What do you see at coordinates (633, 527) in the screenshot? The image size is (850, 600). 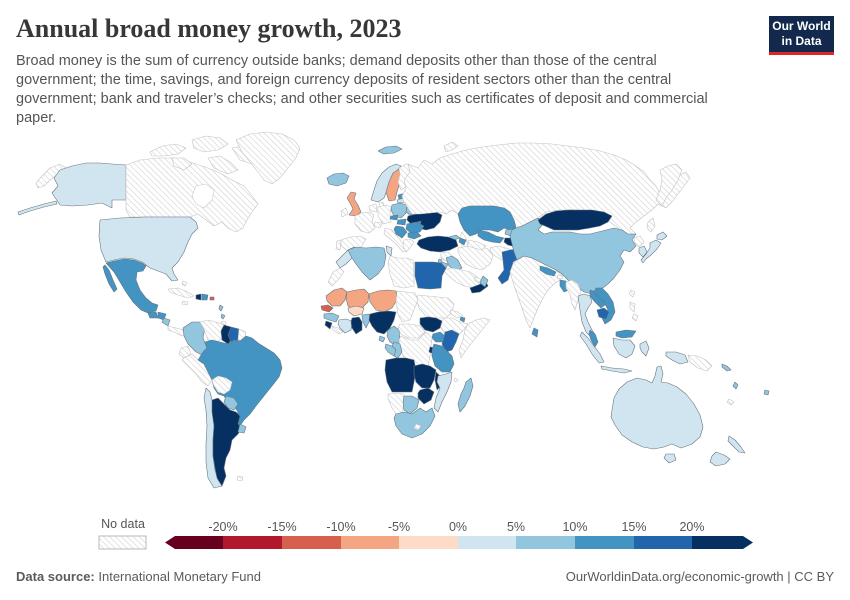 I see `svg-text: 15%` at bounding box center [633, 527].